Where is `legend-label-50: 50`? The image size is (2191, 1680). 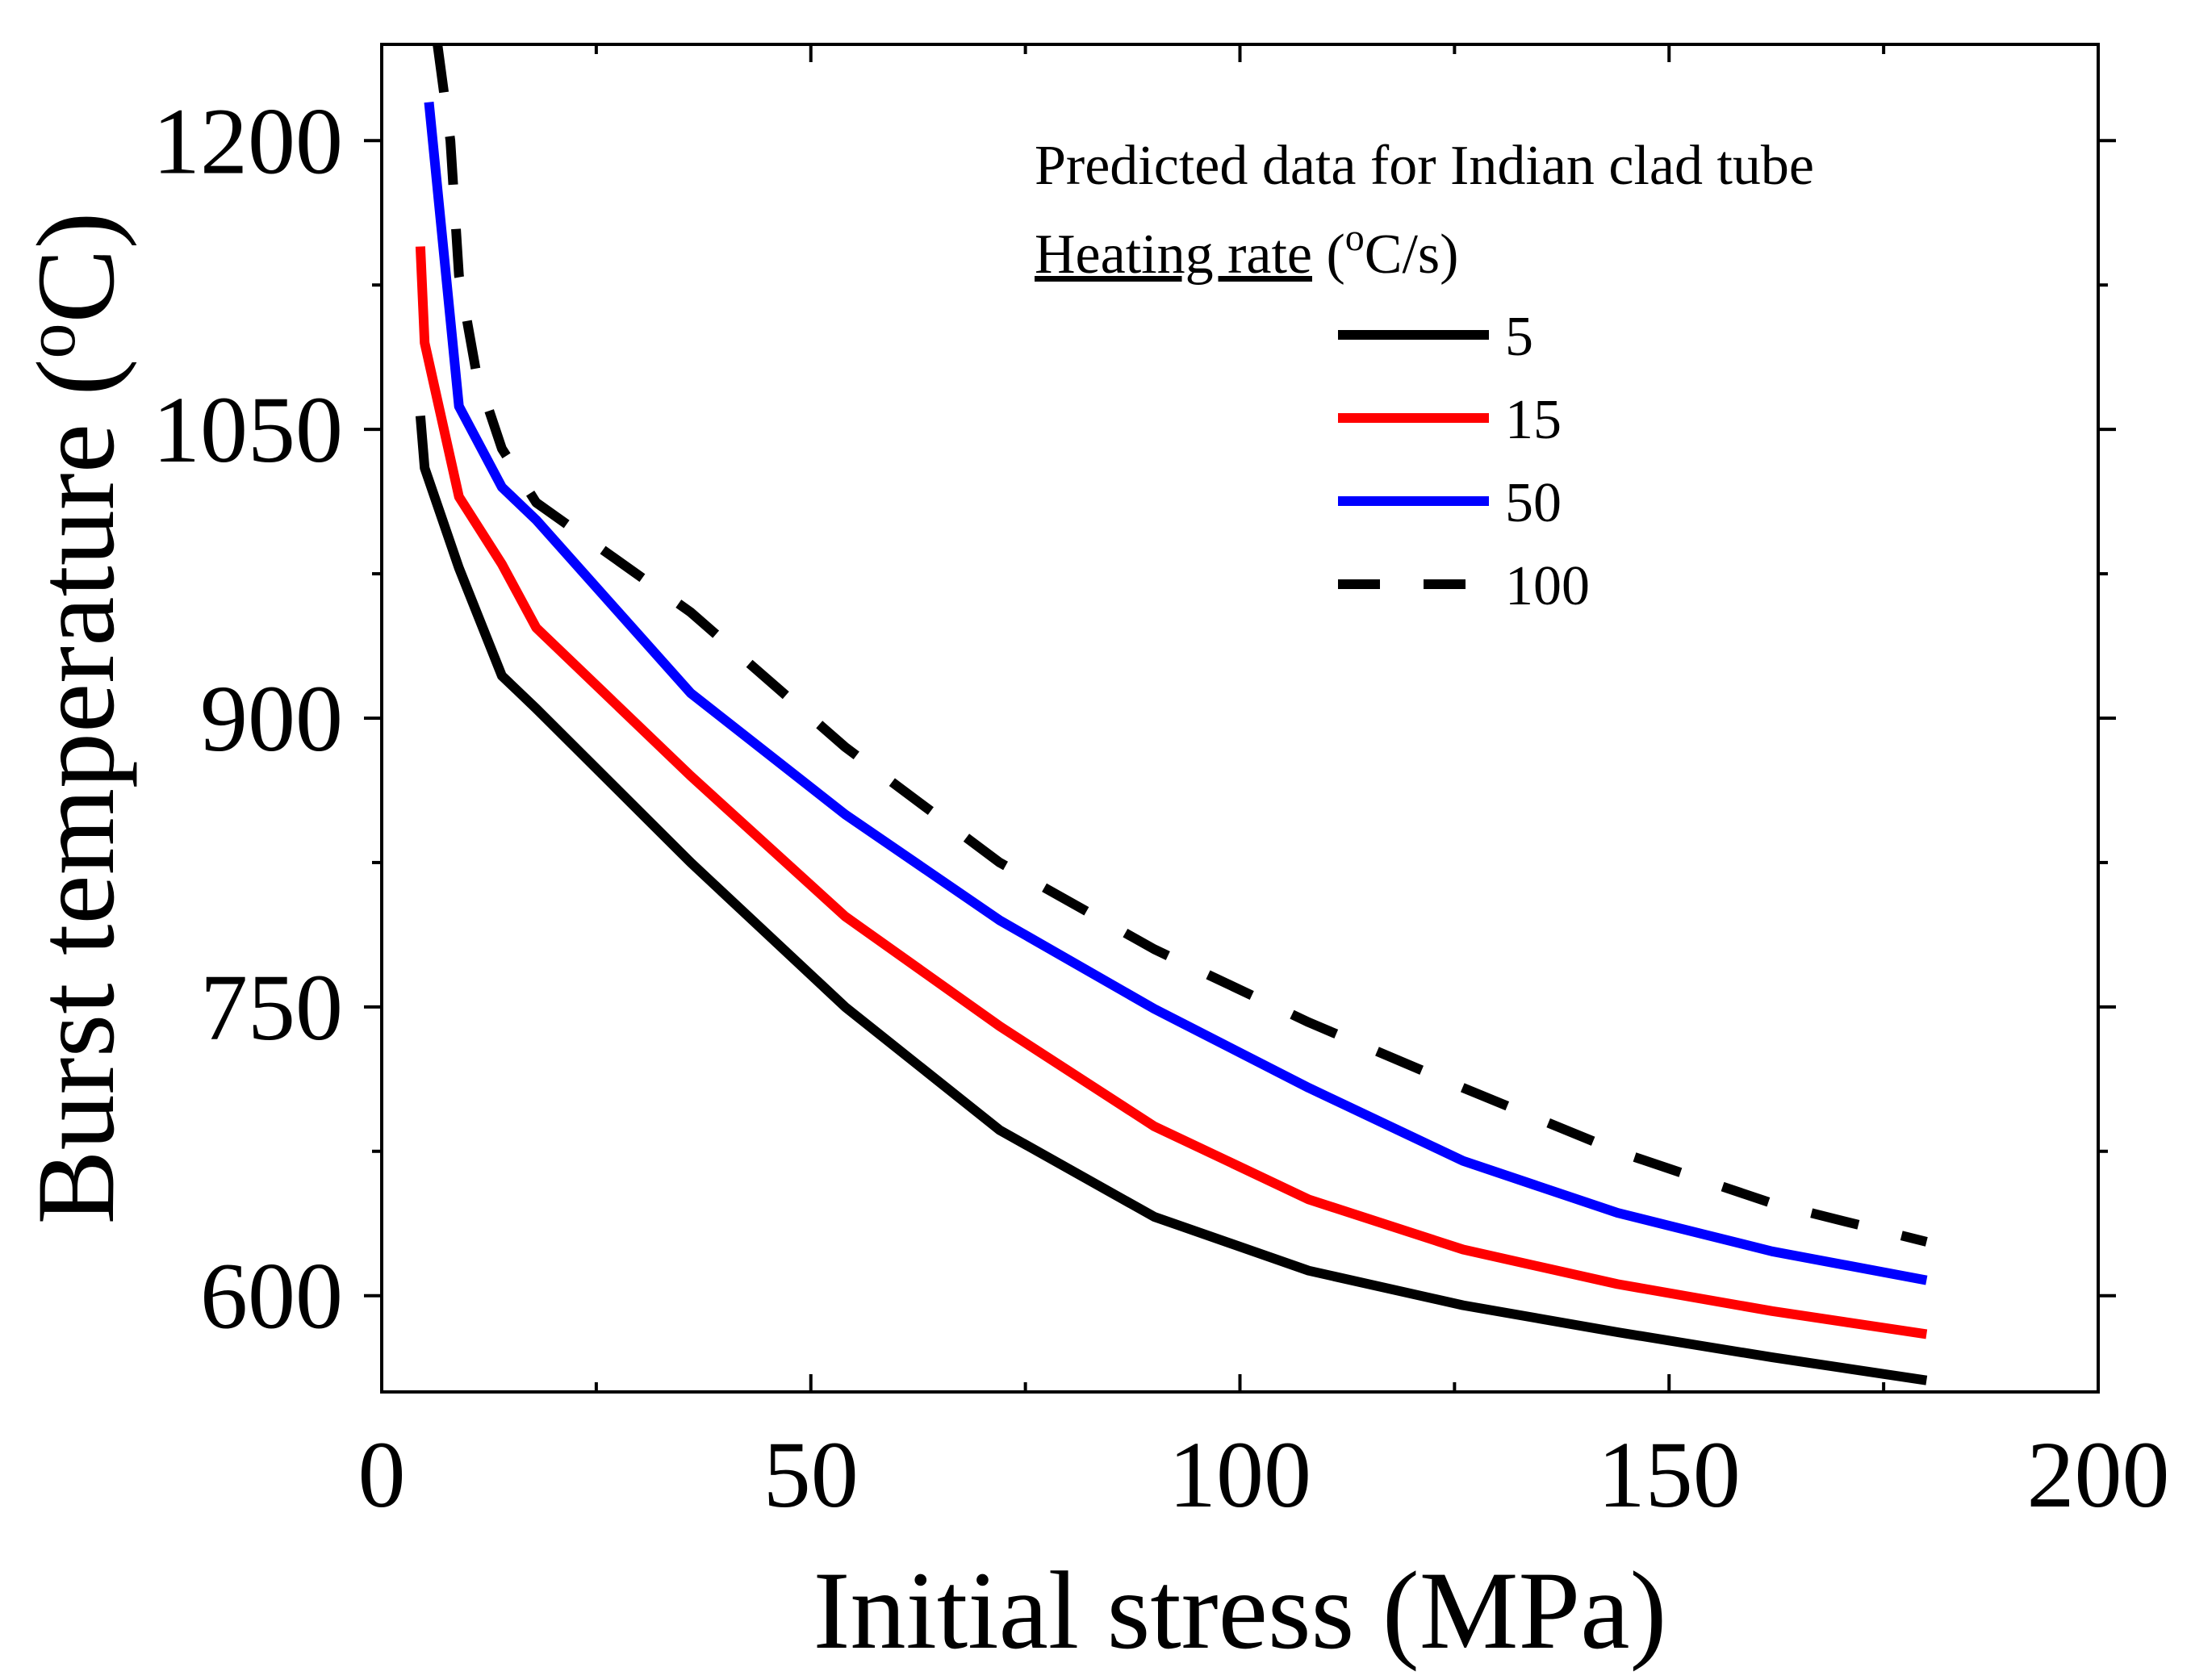 legend-label-50: 50 is located at coordinates (1533, 503).